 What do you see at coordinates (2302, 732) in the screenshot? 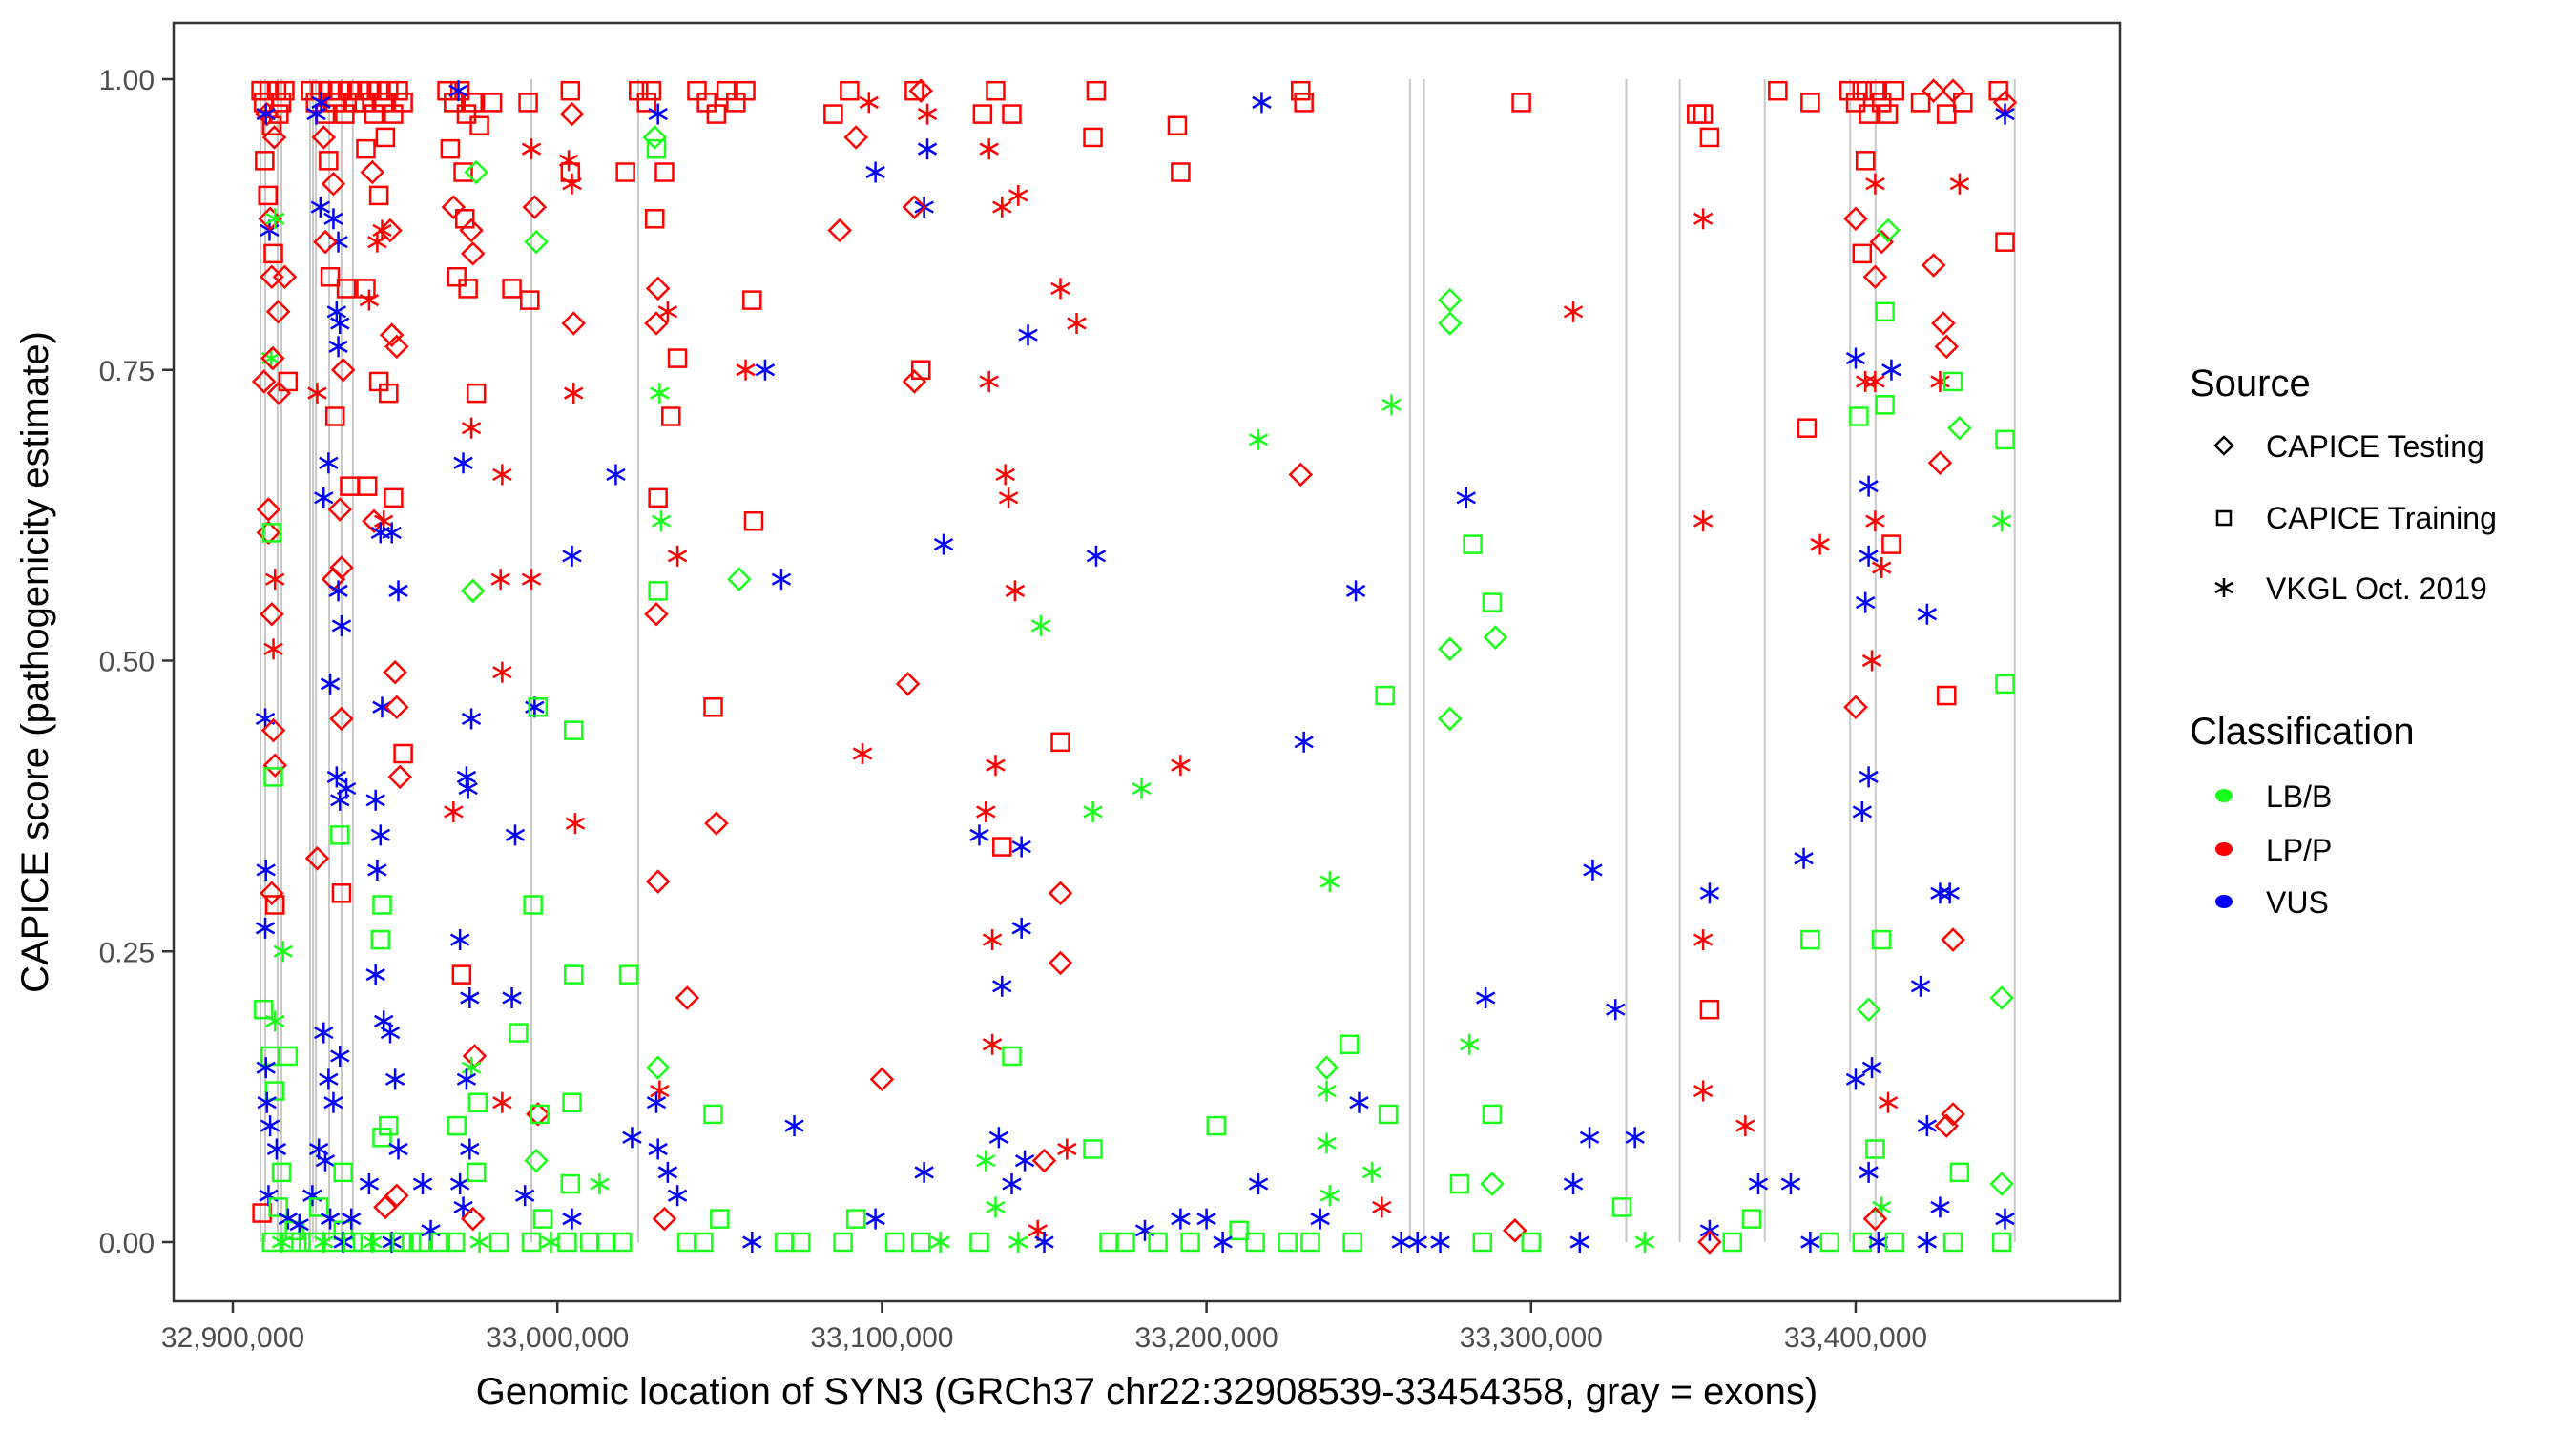
I see `legend-classification-title: Classification` at bounding box center [2302, 732].